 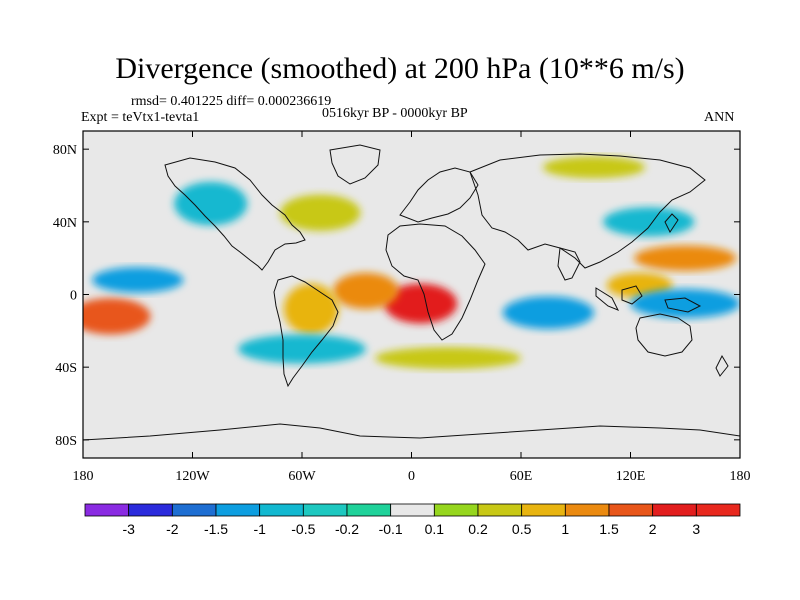 What do you see at coordinates (609, 529) in the screenshot?
I see `colorbar-label: 1.5` at bounding box center [609, 529].